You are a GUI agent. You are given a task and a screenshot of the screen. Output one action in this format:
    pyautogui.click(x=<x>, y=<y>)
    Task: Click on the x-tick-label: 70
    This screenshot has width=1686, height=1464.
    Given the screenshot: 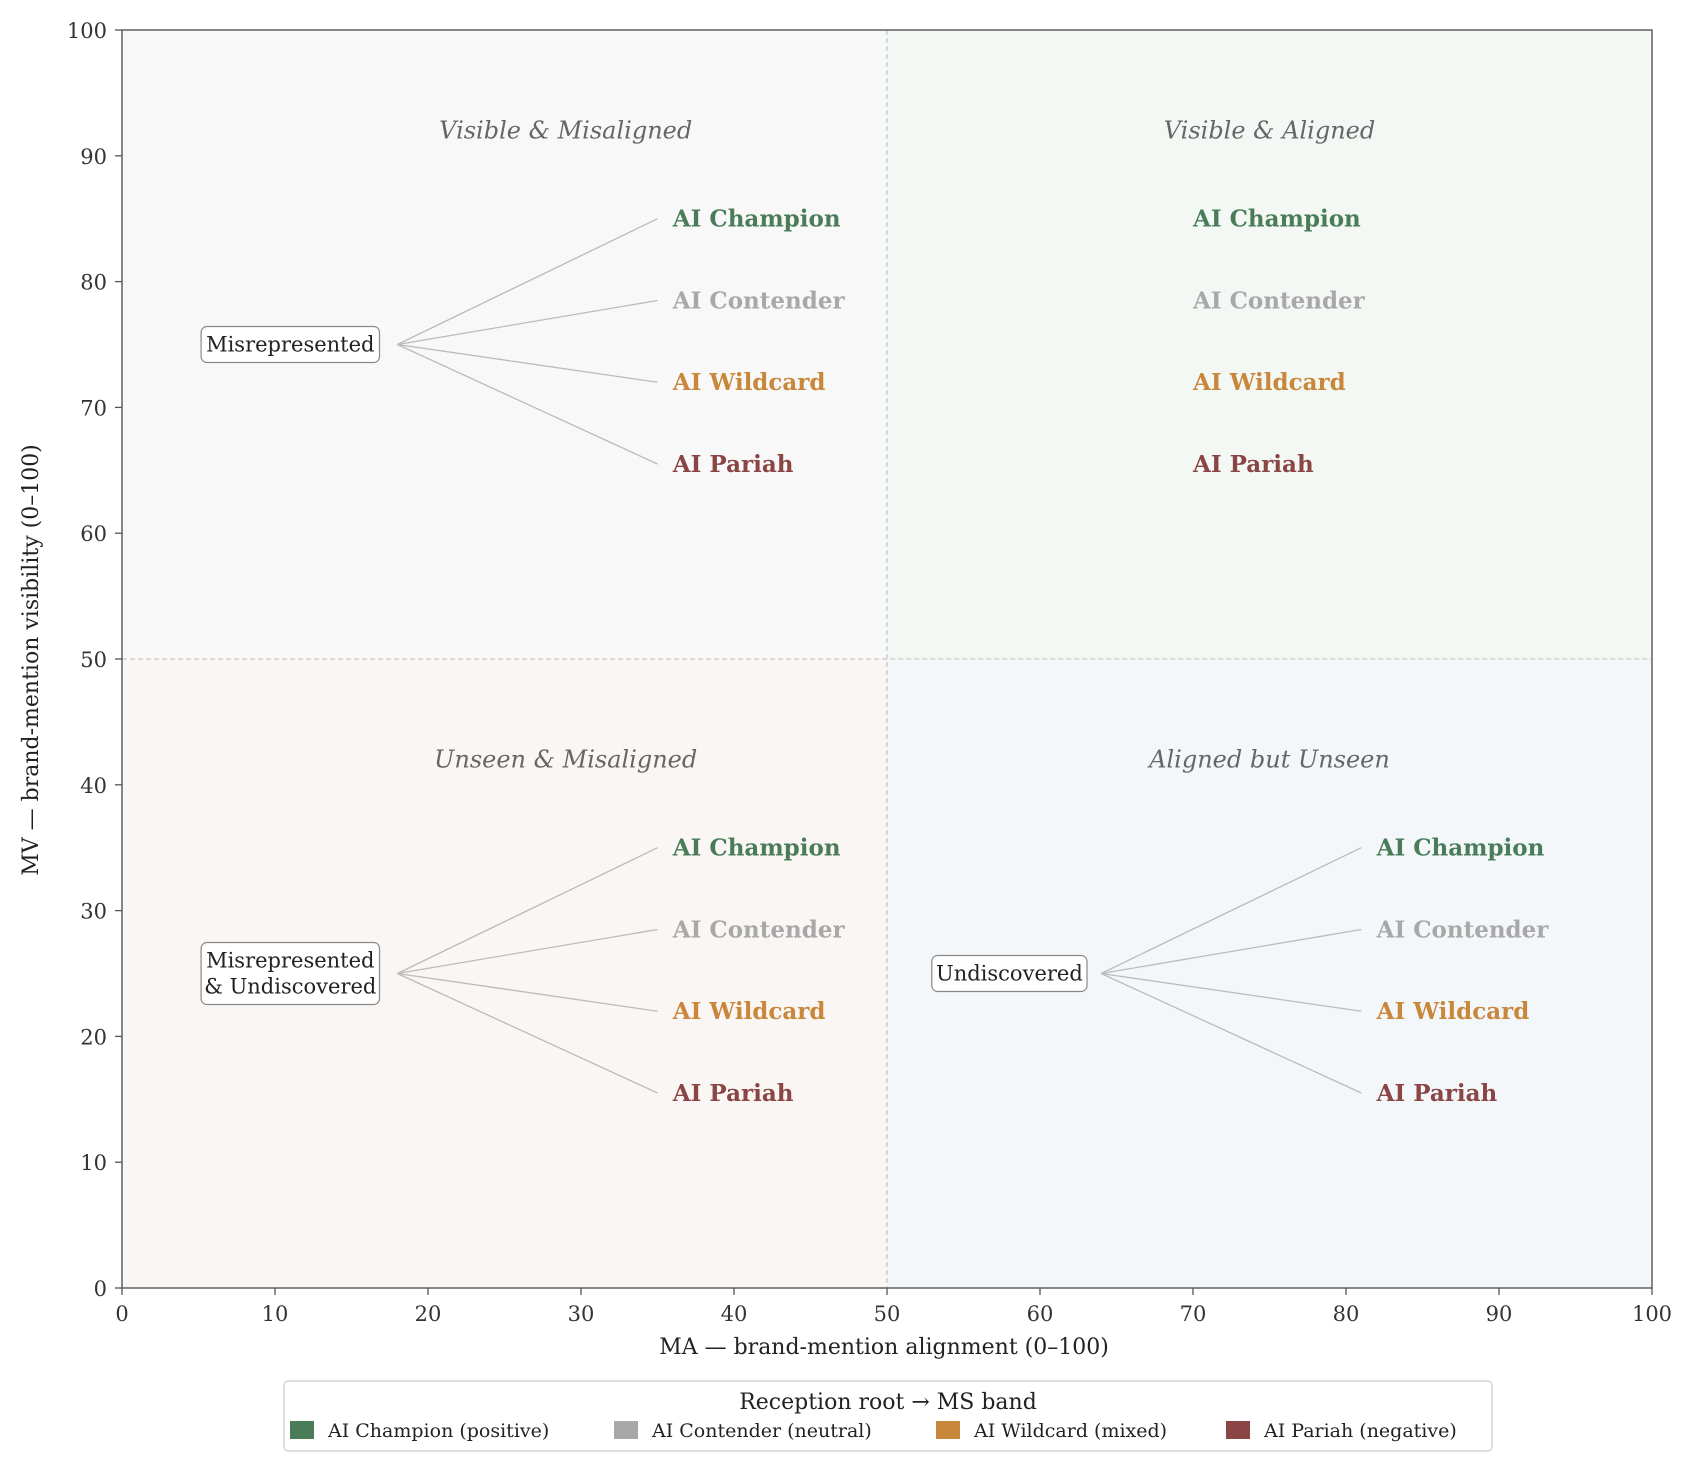 What is the action you would take?
    pyautogui.click(x=1193, y=1314)
    